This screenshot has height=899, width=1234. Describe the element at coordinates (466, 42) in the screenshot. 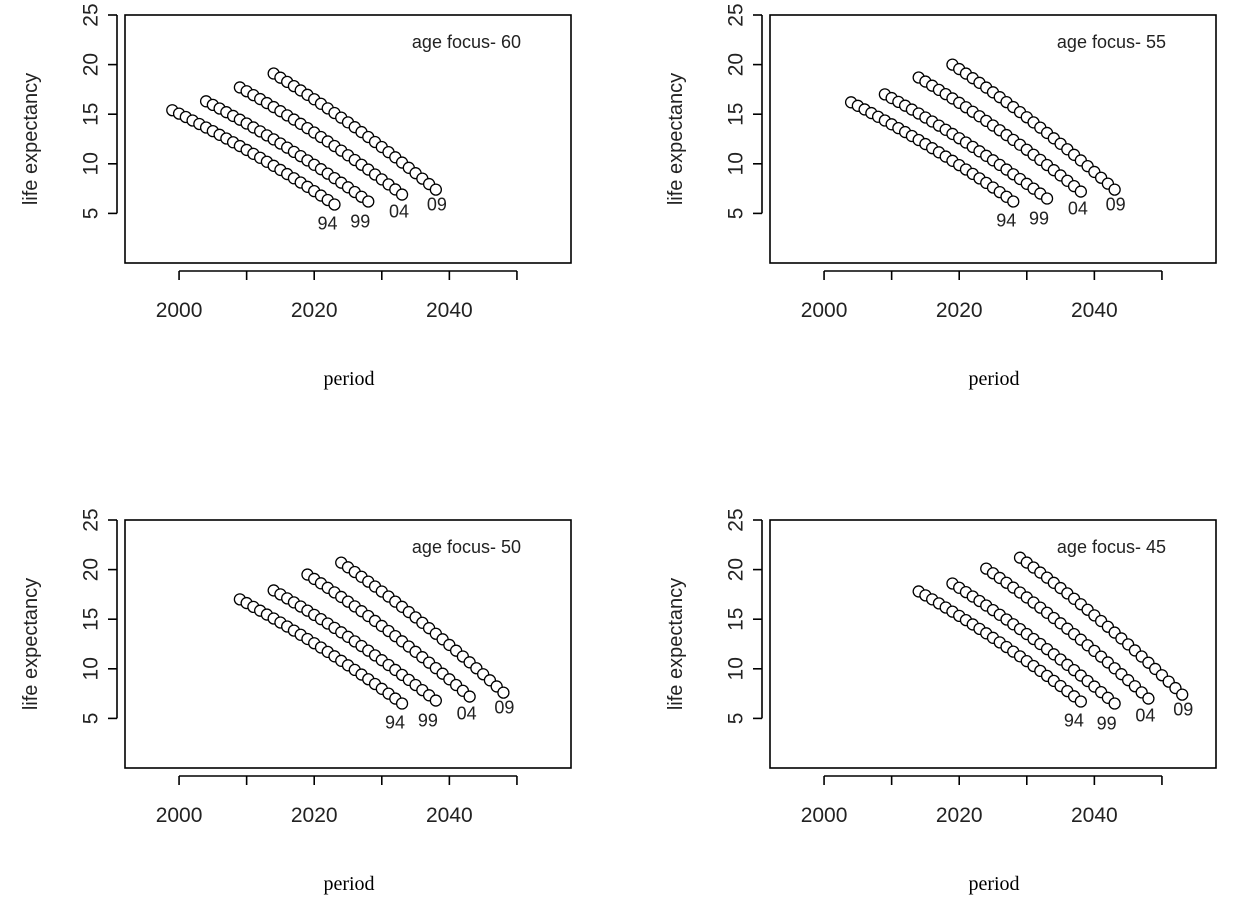

I see `panel-title: age focus- 60` at that location.